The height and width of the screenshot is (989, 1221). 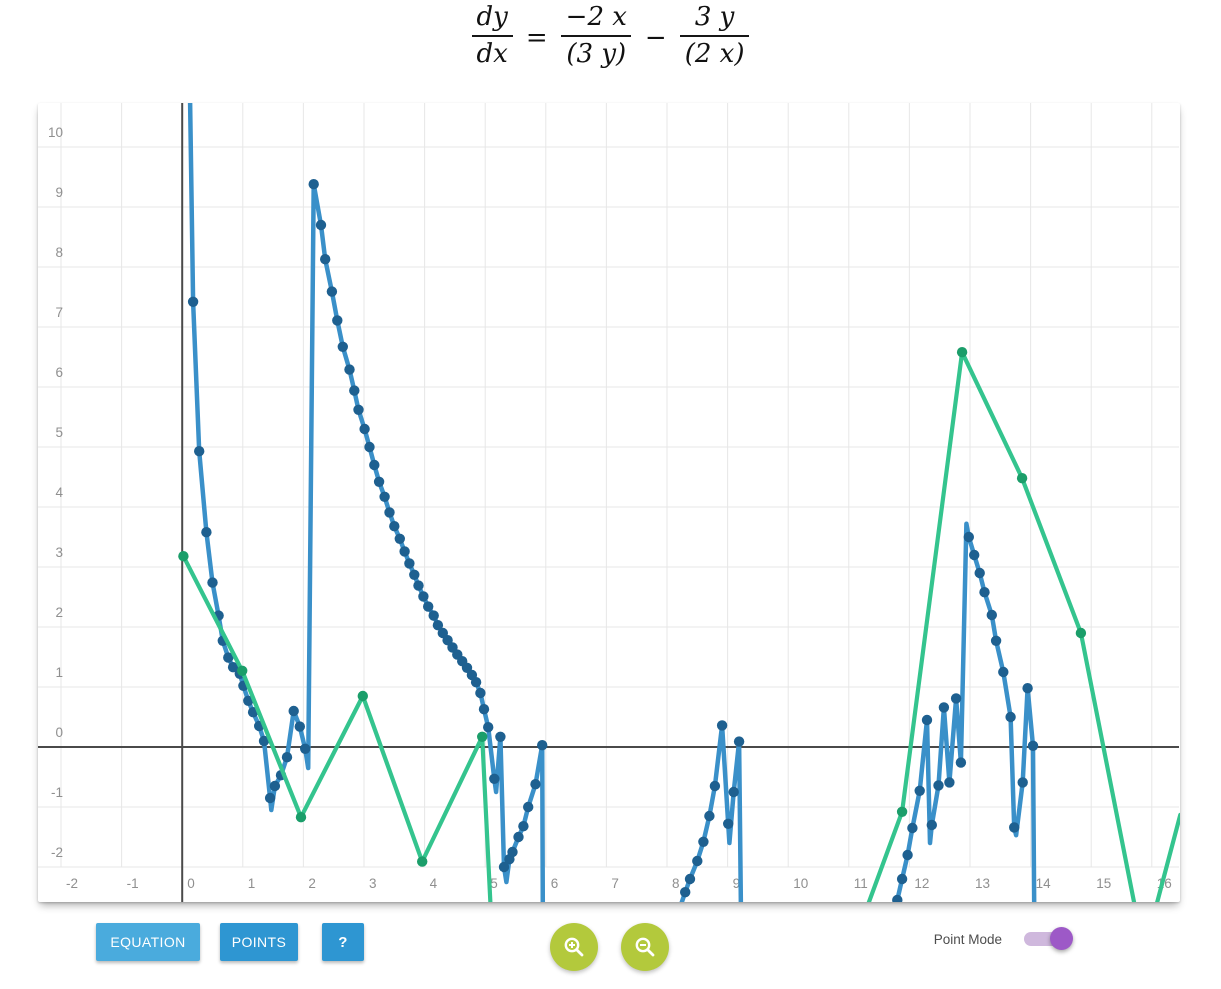 I want to click on points-button: POINTS, so click(x=259, y=942).